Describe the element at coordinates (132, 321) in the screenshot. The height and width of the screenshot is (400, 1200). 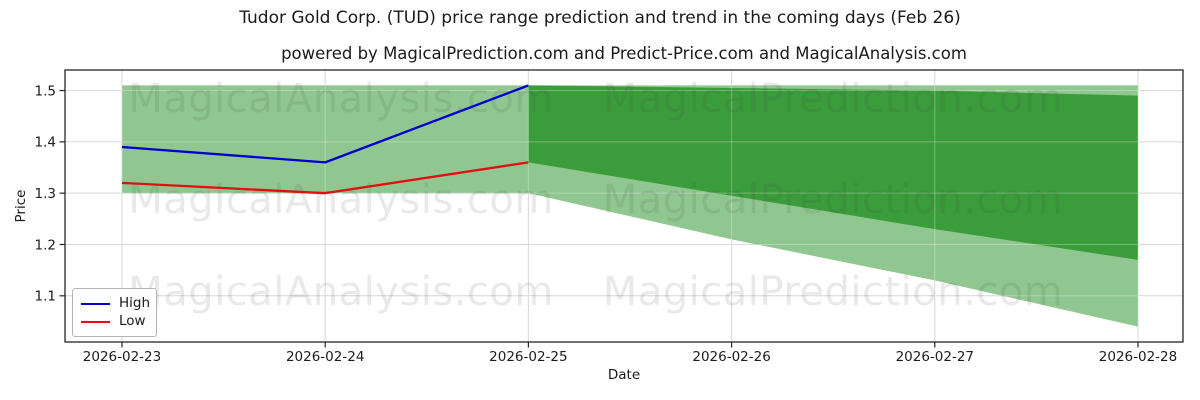
I see `legend-label: Low` at that location.